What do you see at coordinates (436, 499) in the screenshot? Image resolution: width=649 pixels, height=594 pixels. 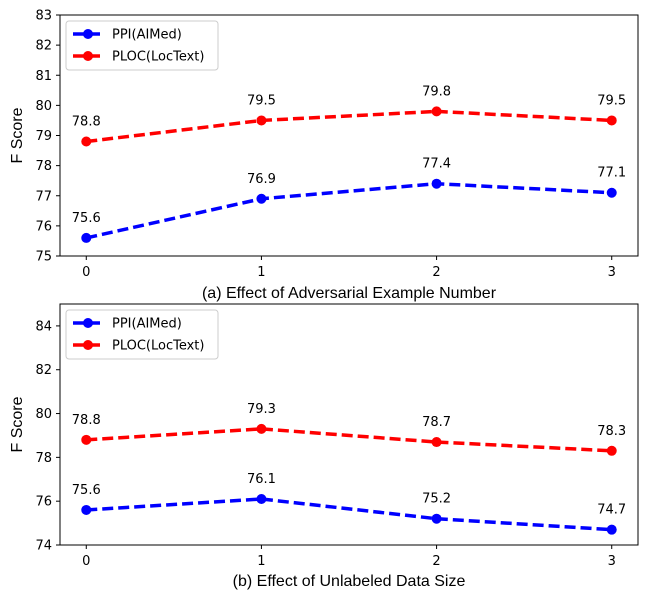 I see `data-label: 75.2` at bounding box center [436, 499].